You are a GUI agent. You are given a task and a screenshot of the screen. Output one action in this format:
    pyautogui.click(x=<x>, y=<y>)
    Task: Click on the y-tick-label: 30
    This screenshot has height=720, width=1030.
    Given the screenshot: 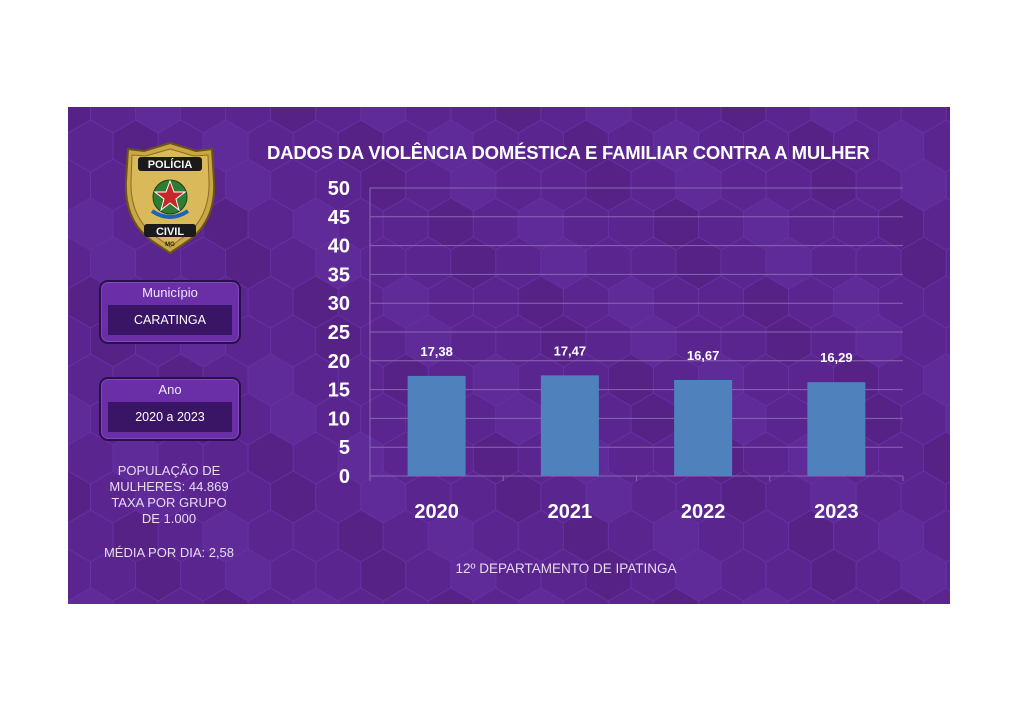 What is the action you would take?
    pyautogui.click(x=339, y=304)
    